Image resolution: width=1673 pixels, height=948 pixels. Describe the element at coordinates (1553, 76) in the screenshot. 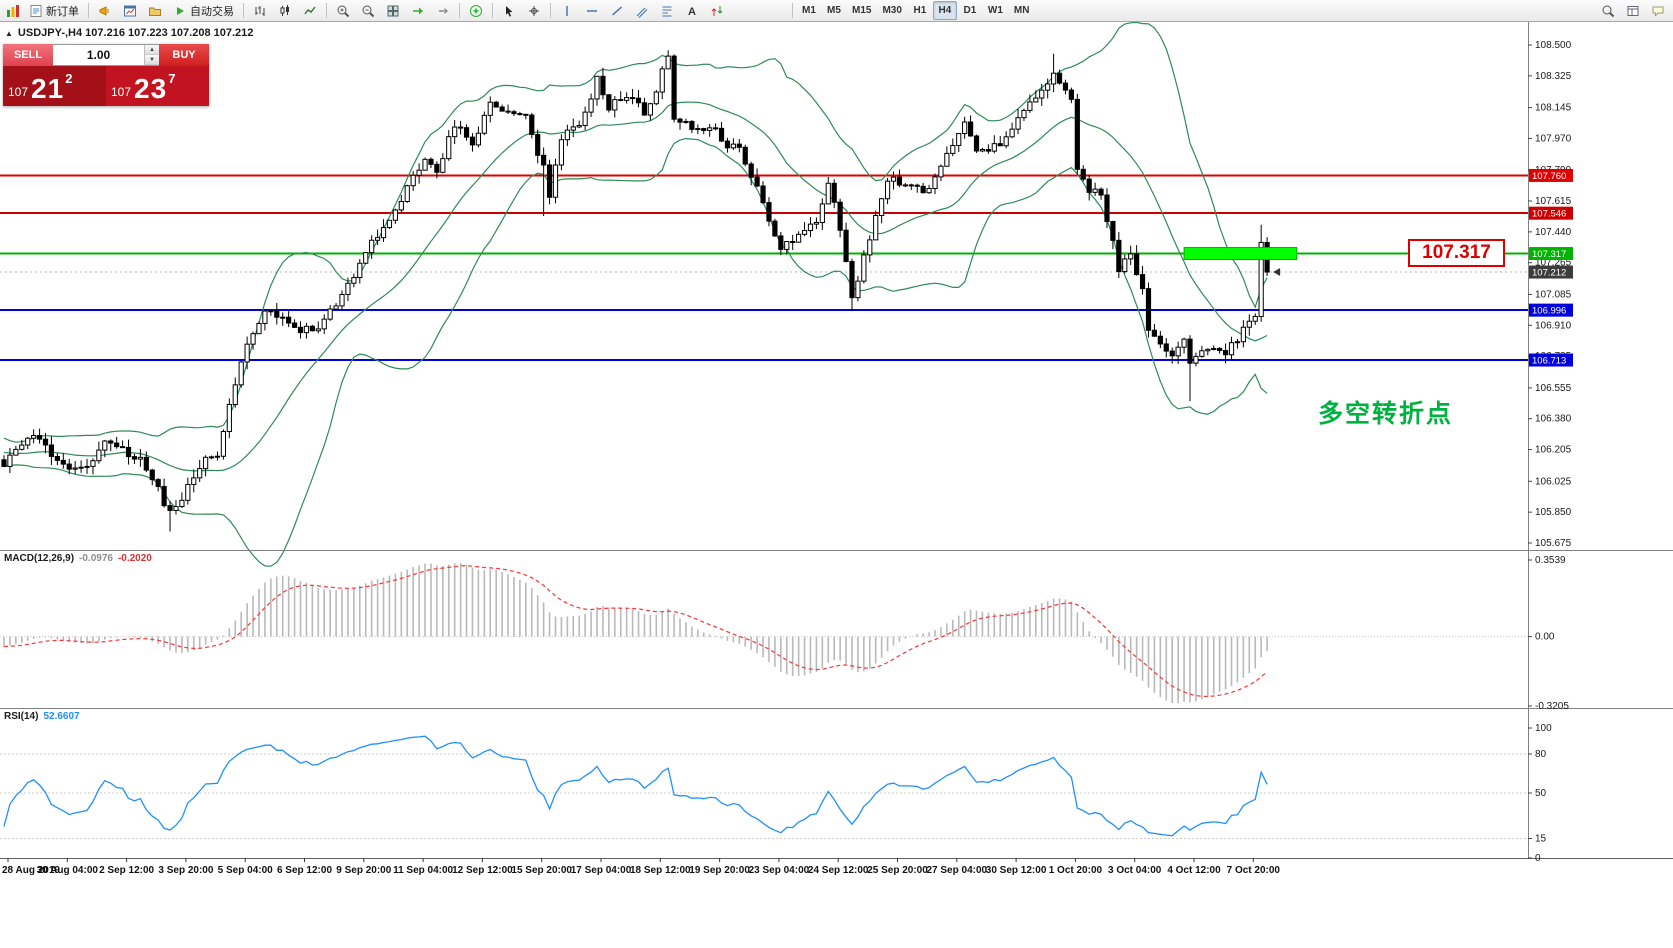

I see `svg-text: 108.325` at that location.